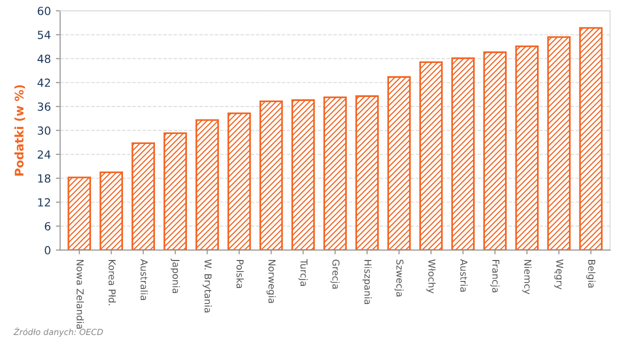 The image size is (620, 337). I want to click on y-tick-label: 60, so click(44, 11).